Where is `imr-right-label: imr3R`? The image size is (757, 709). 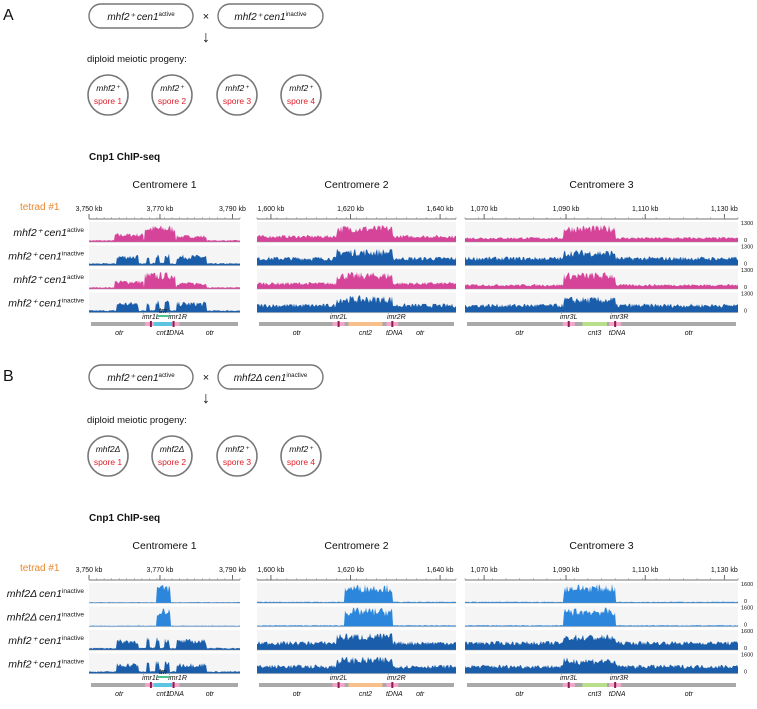
imr-right-label: imr3R is located at coordinates (619, 317).